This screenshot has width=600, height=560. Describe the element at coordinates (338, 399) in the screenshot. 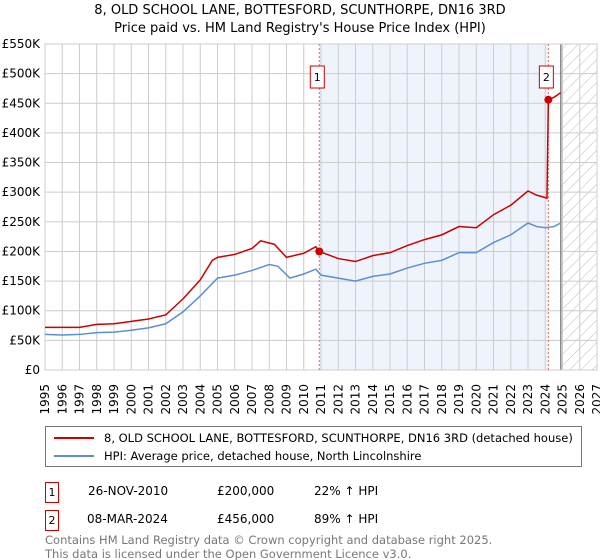

I see `x-tick-label: 2012` at that location.